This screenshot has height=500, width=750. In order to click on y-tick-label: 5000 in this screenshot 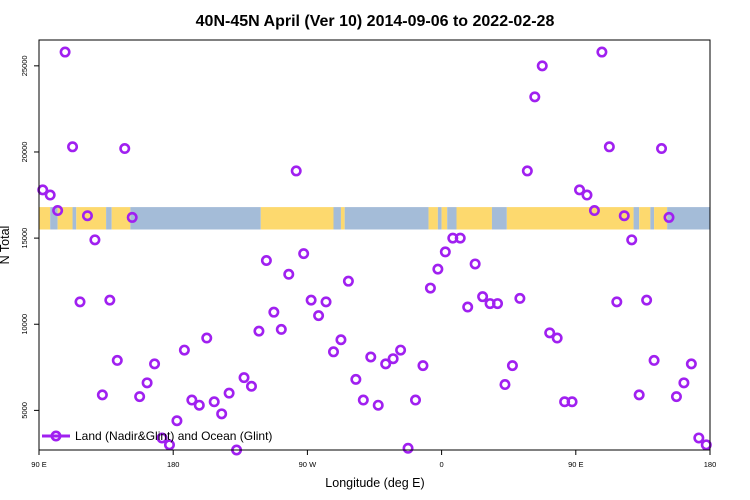, I will do `click(24, 410)`.